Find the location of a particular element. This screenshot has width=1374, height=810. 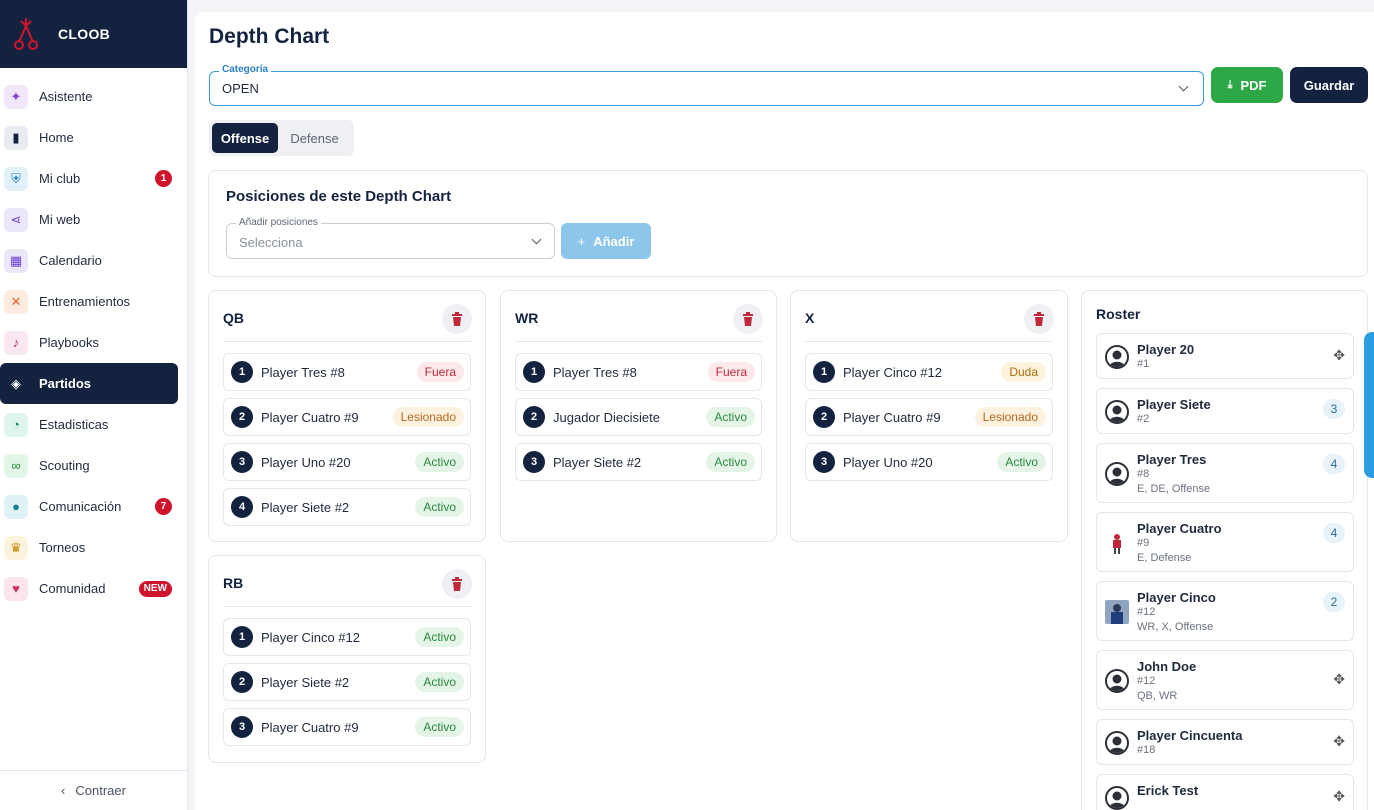

category-select: Categoría OPEN is located at coordinates (706, 85).